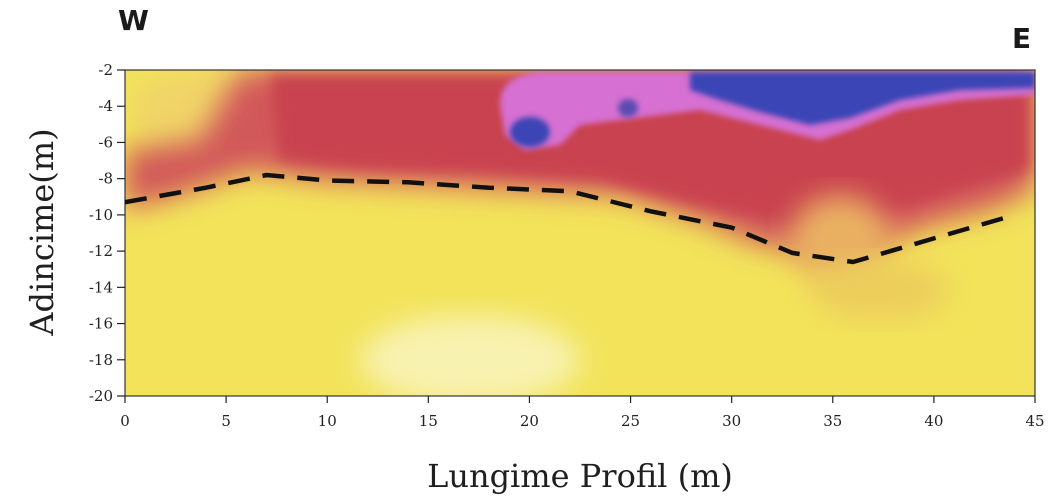  What do you see at coordinates (105, 106) in the screenshot?
I see `y-tick-label: -4` at bounding box center [105, 106].